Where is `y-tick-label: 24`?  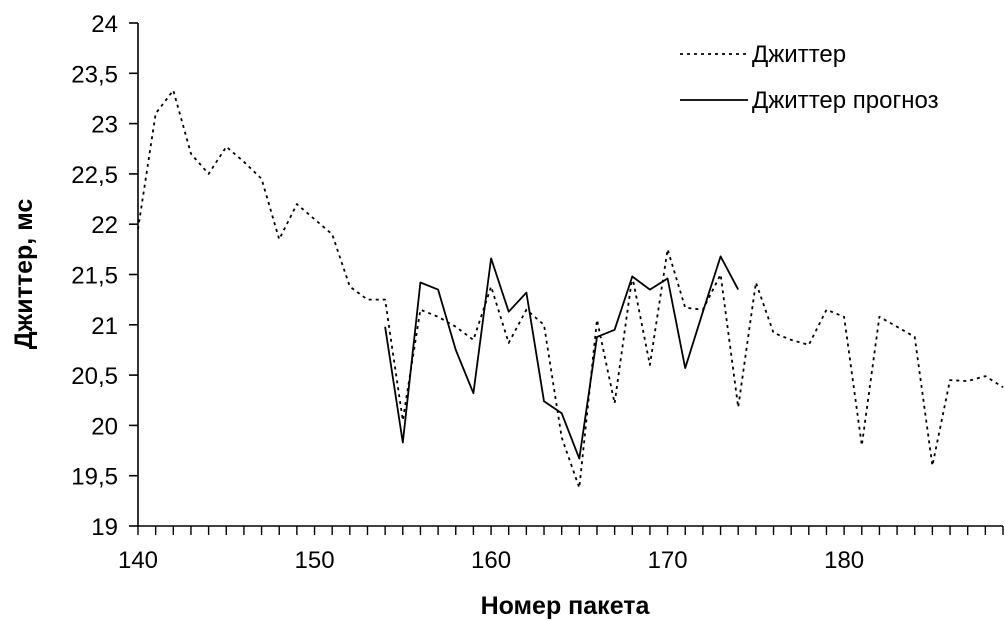 y-tick-label: 24 is located at coordinates (104, 24).